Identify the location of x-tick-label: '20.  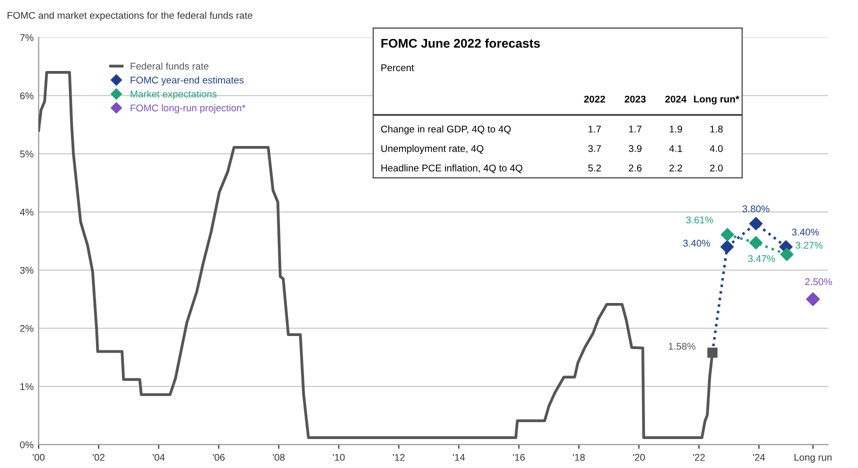
(639, 457).